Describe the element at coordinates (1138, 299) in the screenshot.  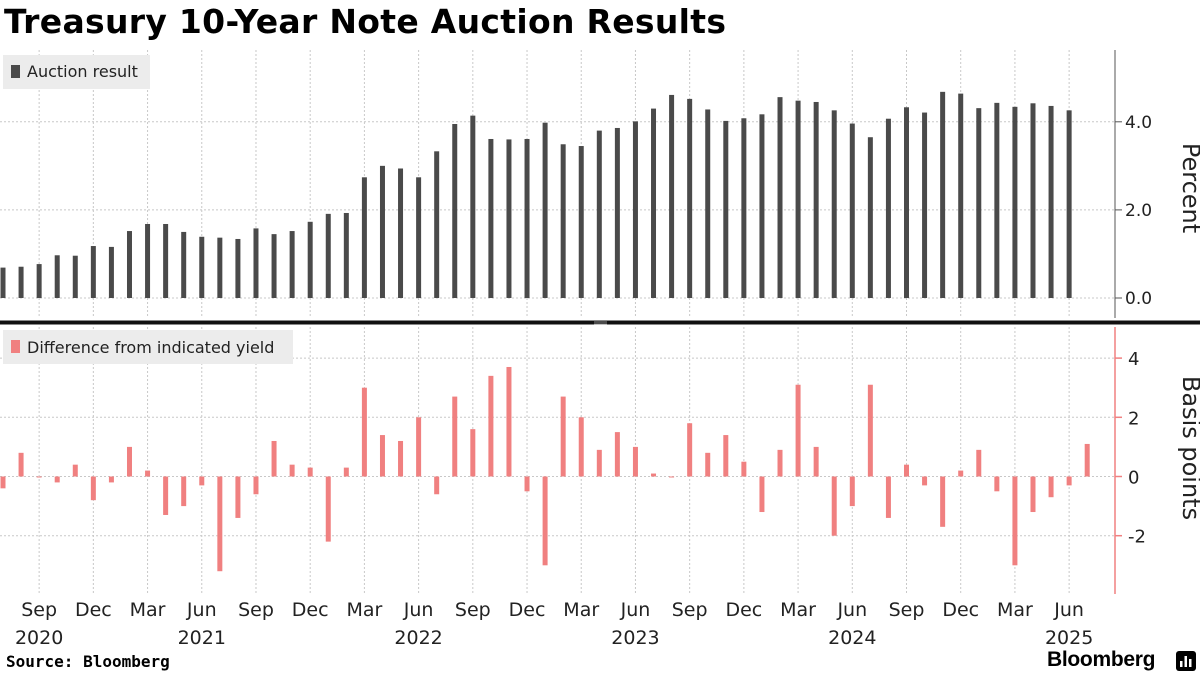
I see `top-y-tick-label: 0.0` at that location.